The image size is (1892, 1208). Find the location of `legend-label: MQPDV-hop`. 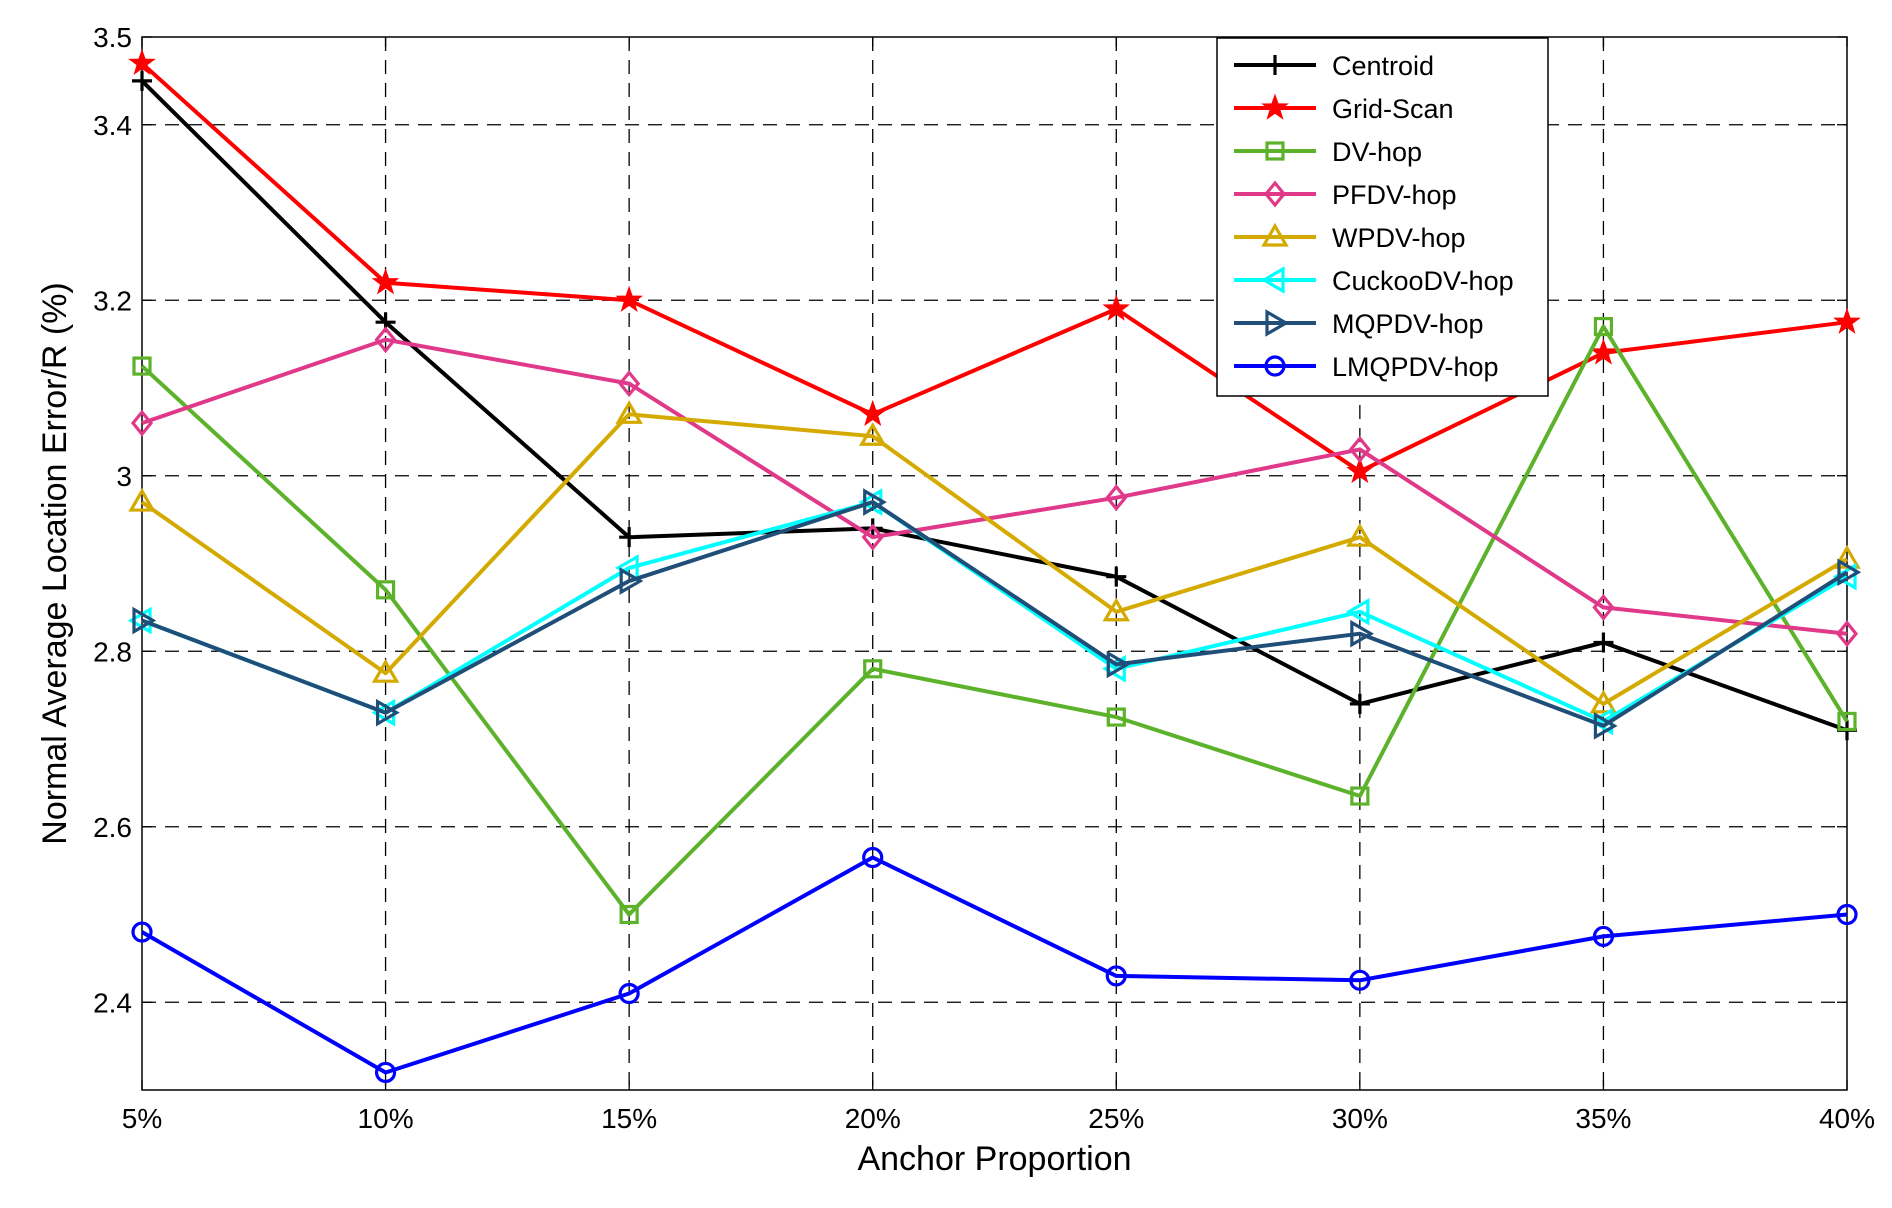

legend-label: MQPDV-hop is located at coordinates (1408, 324).